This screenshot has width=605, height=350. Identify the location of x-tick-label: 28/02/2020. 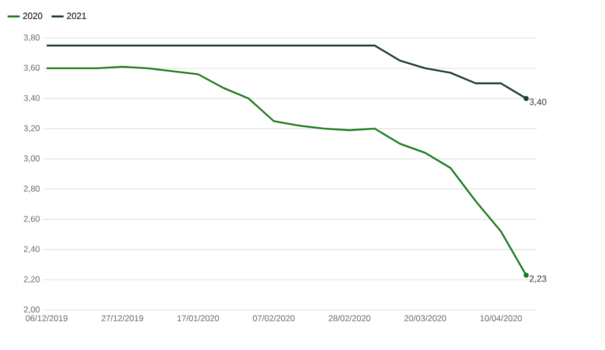
(349, 318).